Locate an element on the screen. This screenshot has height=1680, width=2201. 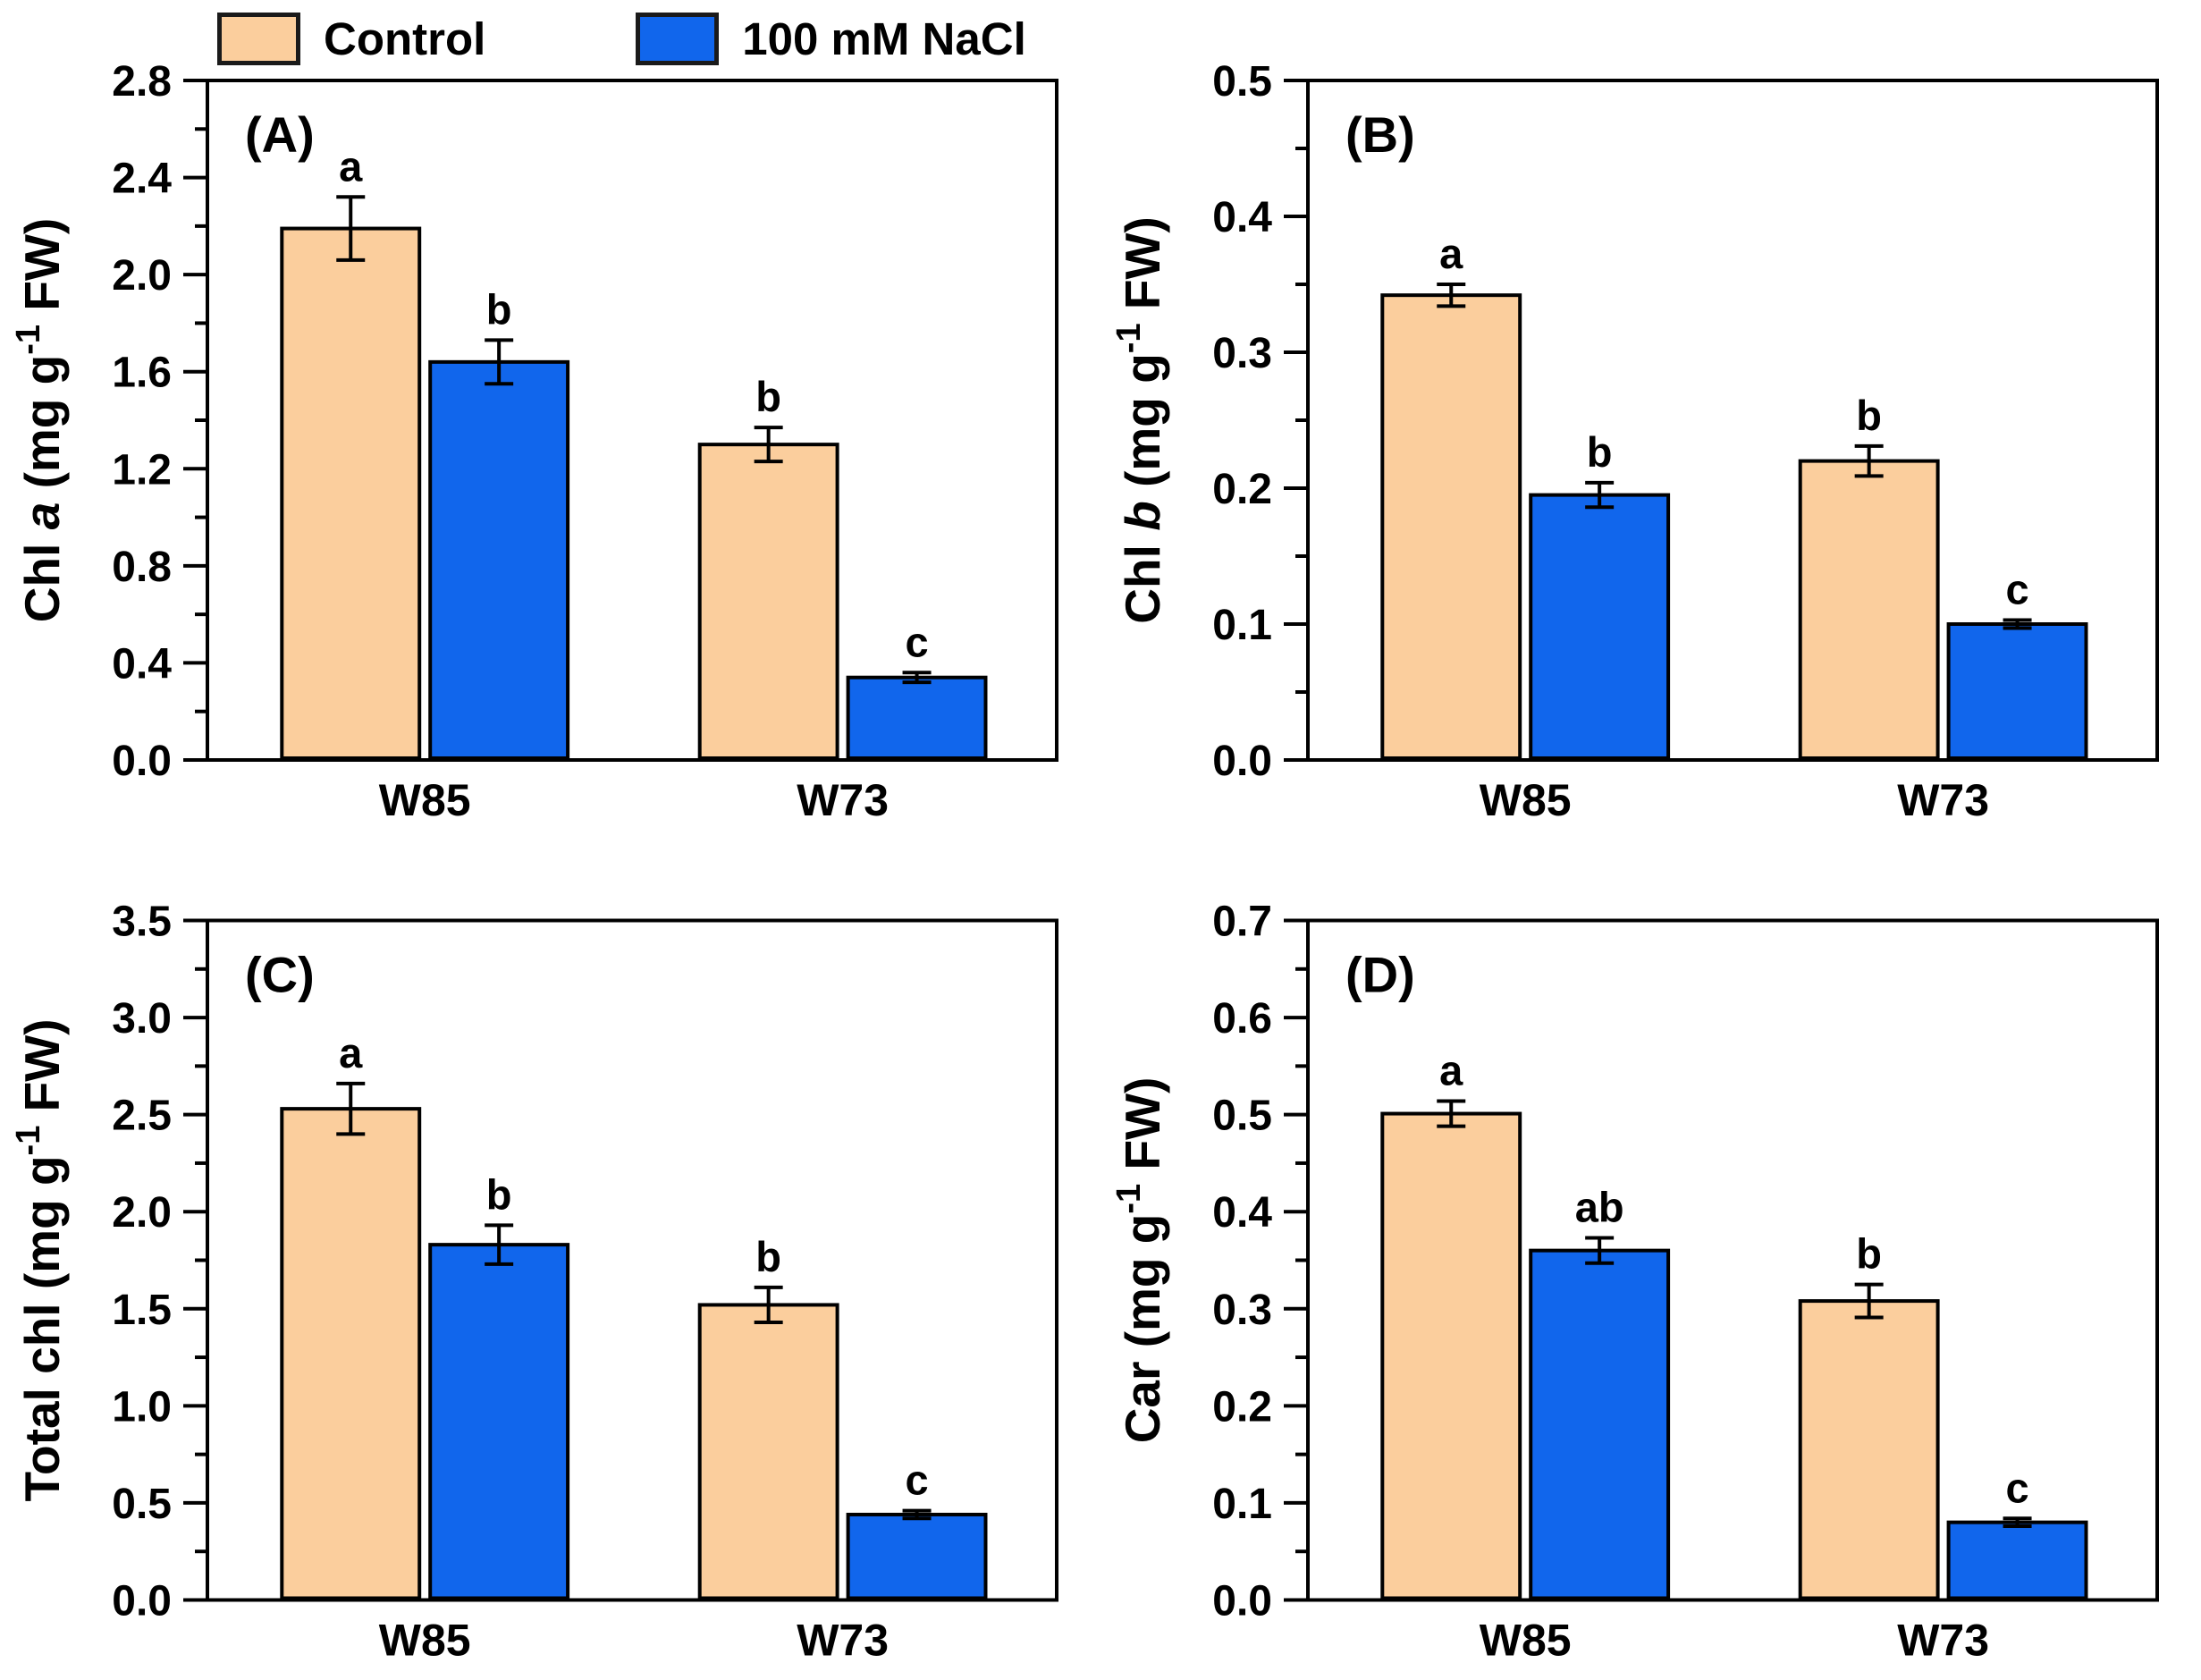
legend-item-control: Control is located at coordinates (351, 39).